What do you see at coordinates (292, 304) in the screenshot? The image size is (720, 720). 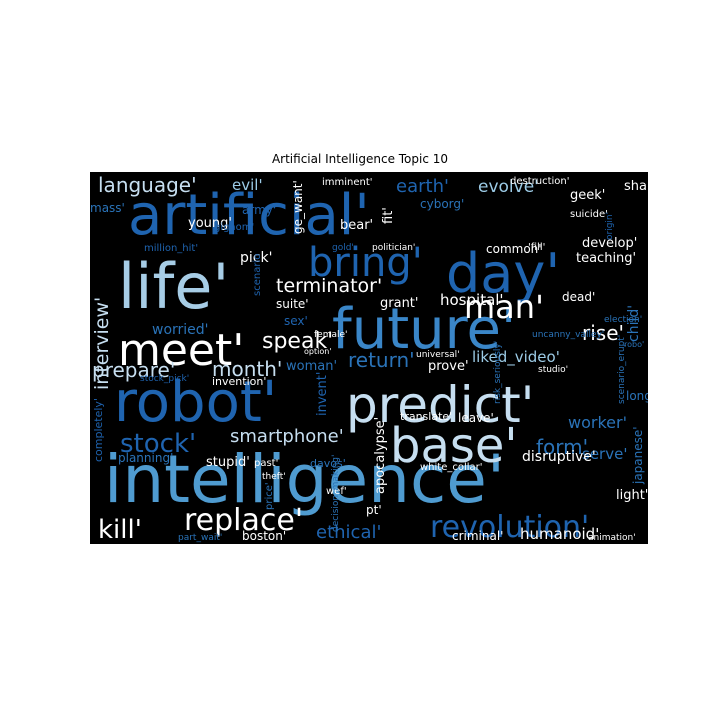 I see `word-46: suite'` at bounding box center [292, 304].